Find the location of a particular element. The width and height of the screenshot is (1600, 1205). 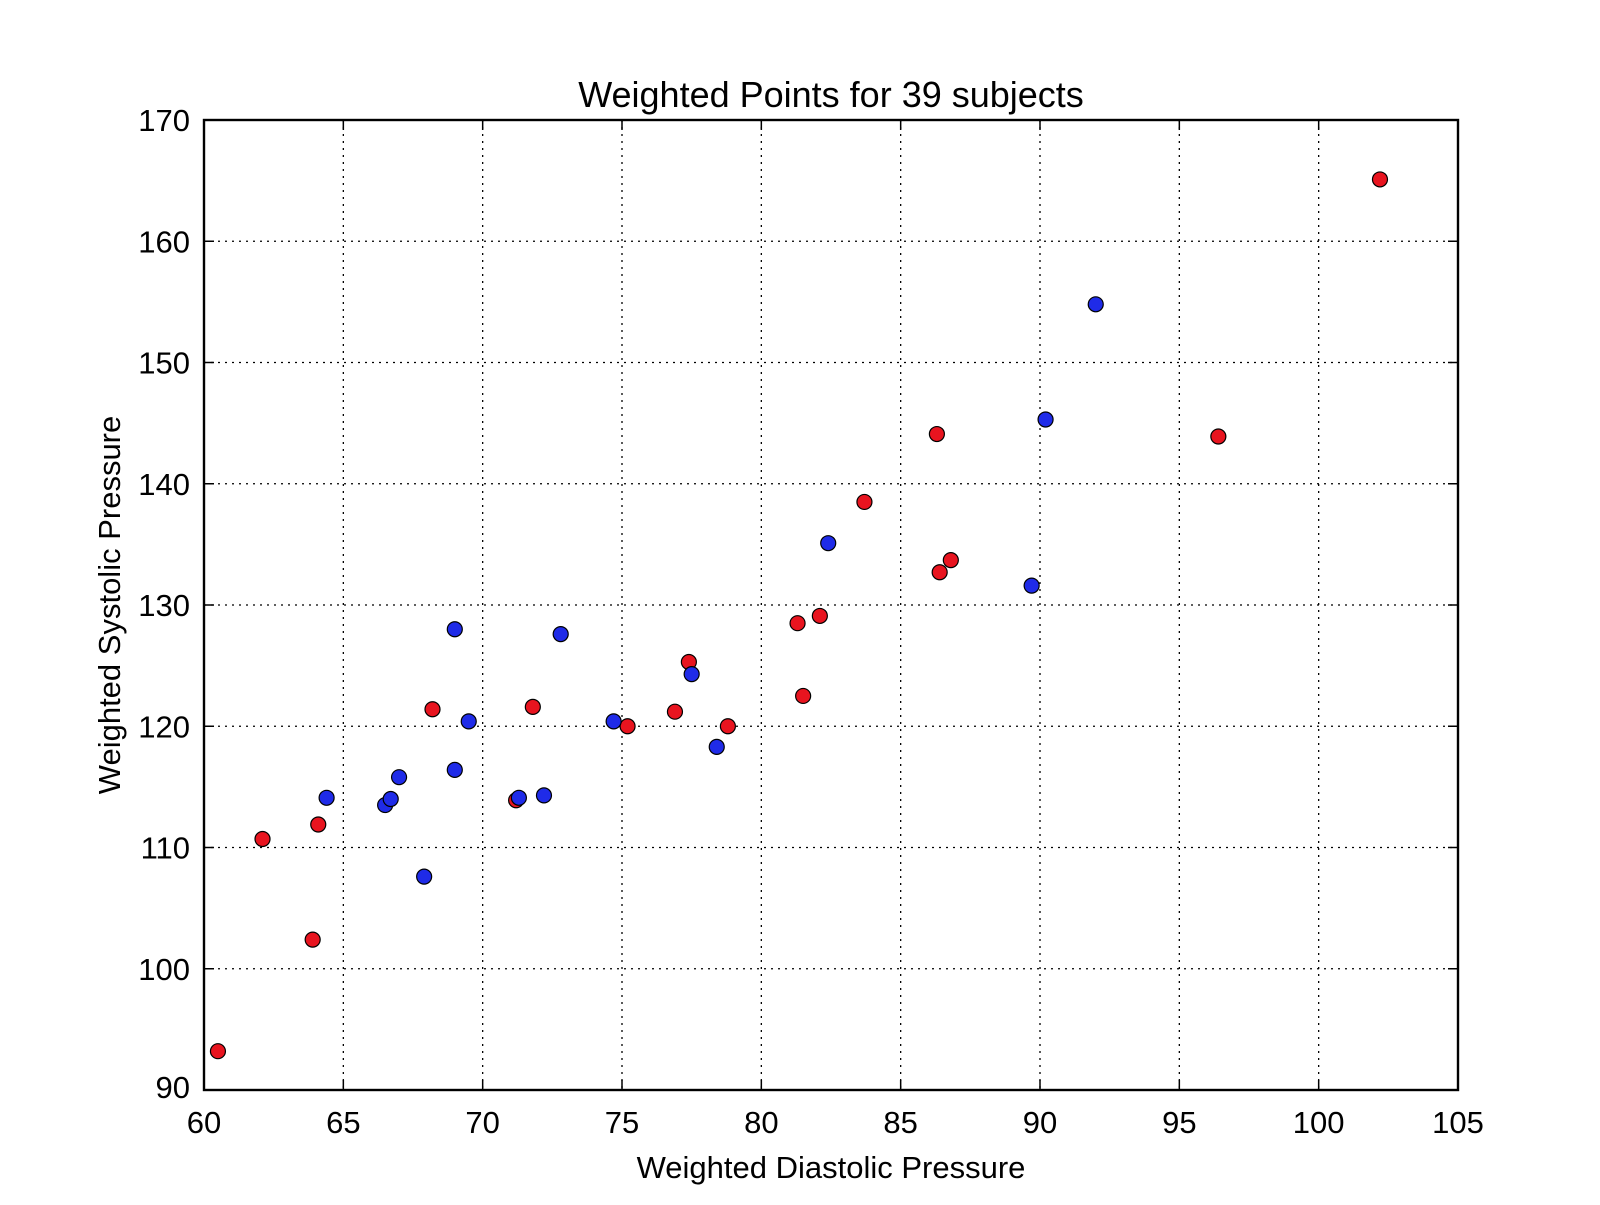

y-tick-label: 170 is located at coordinates (164, 120).